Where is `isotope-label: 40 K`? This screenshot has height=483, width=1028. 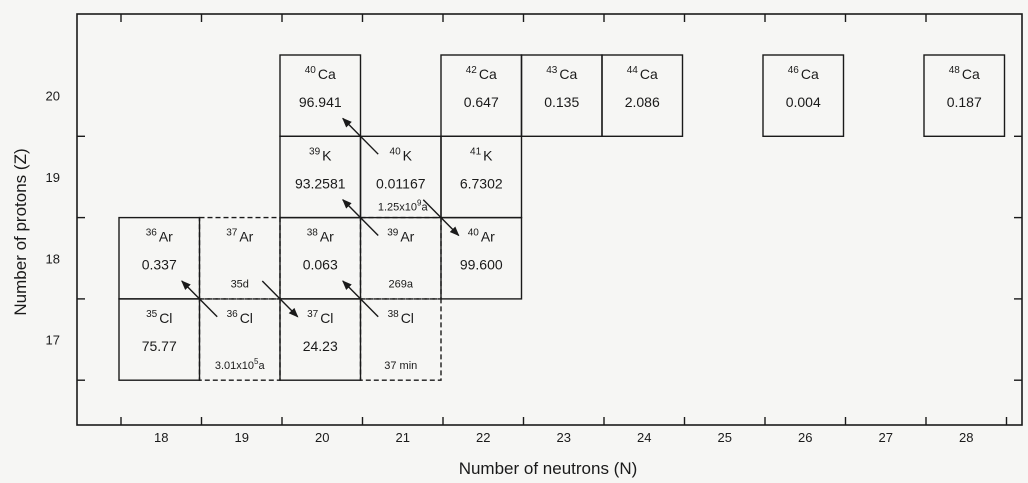 isotope-label: 40 K is located at coordinates (401, 154).